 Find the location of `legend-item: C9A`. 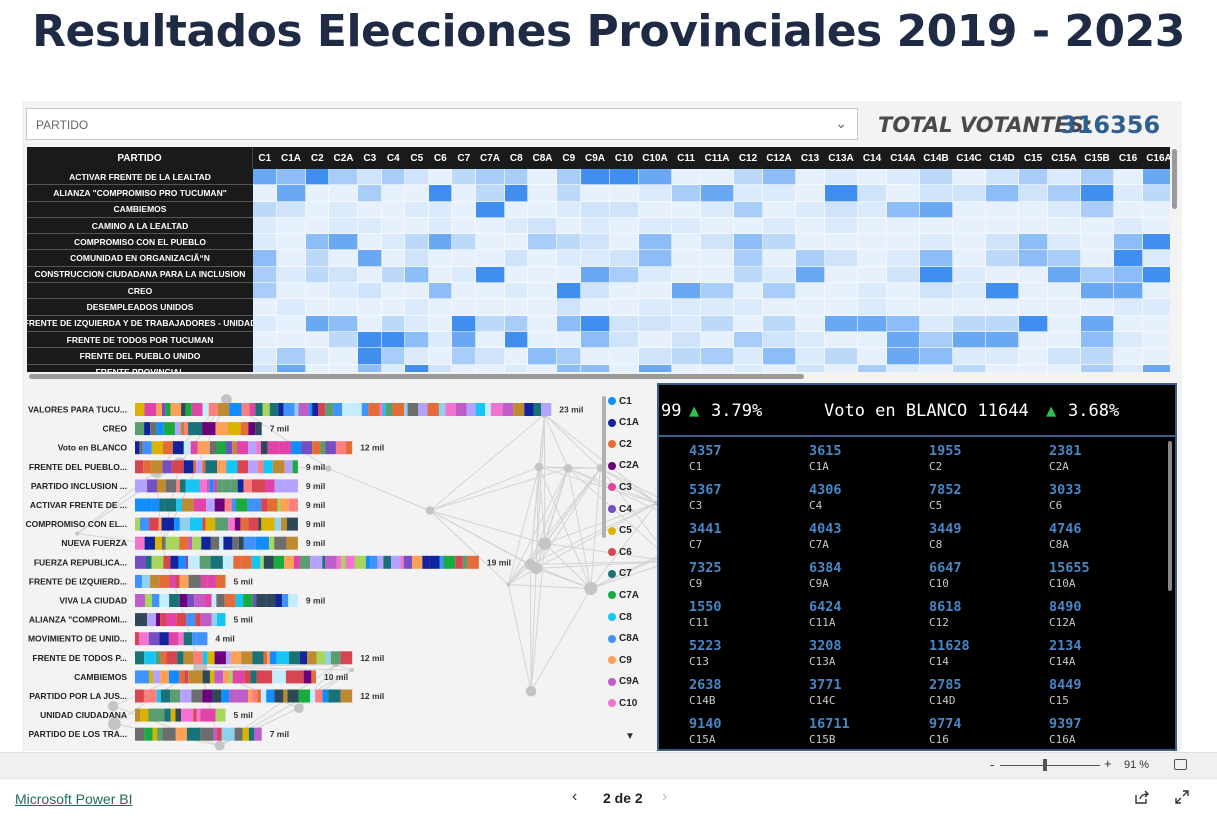

legend-item: C9A is located at coordinates (623, 682).